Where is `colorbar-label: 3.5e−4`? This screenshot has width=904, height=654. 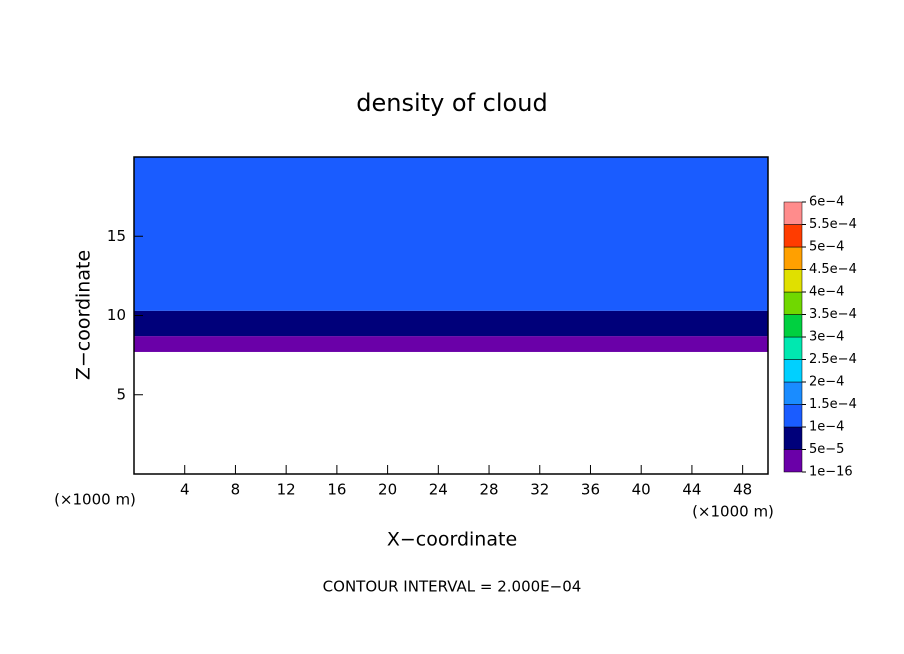
colorbar-label: 3.5e−4 is located at coordinates (833, 314).